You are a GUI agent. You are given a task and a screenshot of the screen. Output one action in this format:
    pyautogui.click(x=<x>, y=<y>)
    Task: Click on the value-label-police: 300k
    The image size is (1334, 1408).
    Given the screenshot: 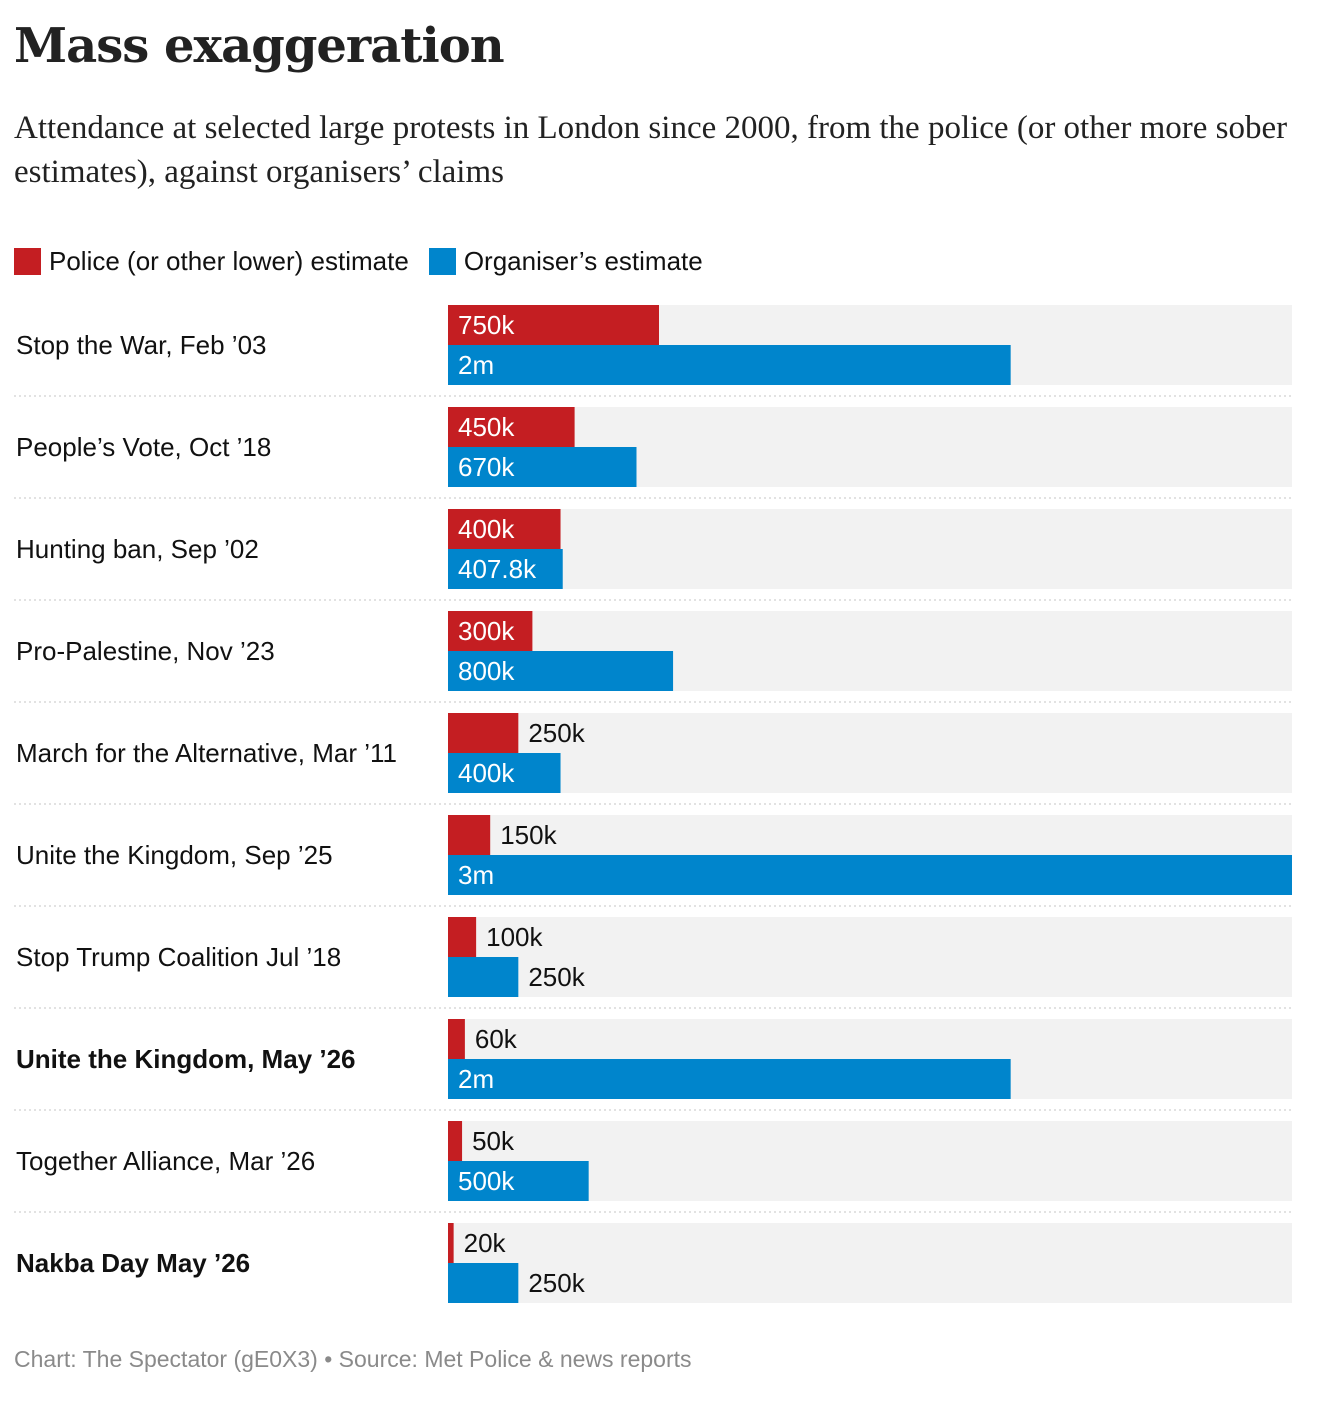 What is the action you would take?
    pyautogui.click(x=486, y=631)
    